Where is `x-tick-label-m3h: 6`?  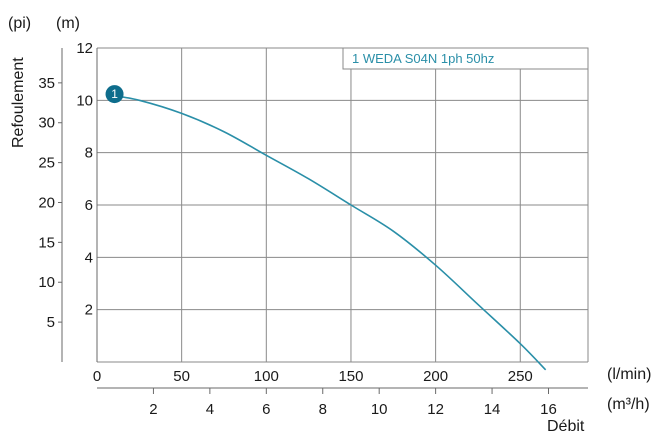 x-tick-label-m3h: 6 is located at coordinates (266, 409).